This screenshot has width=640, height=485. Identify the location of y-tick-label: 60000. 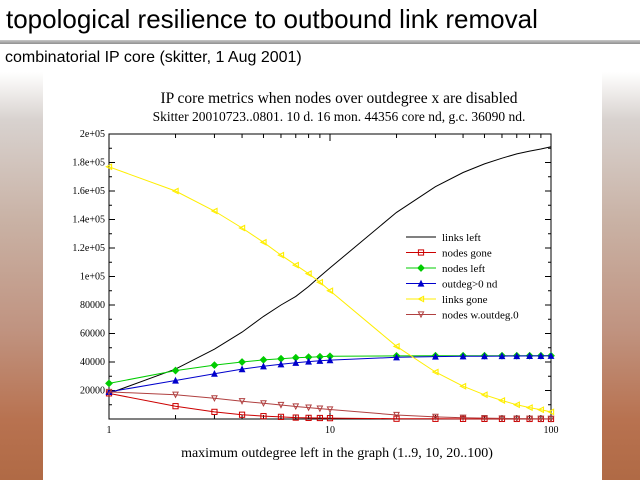
(92, 334).